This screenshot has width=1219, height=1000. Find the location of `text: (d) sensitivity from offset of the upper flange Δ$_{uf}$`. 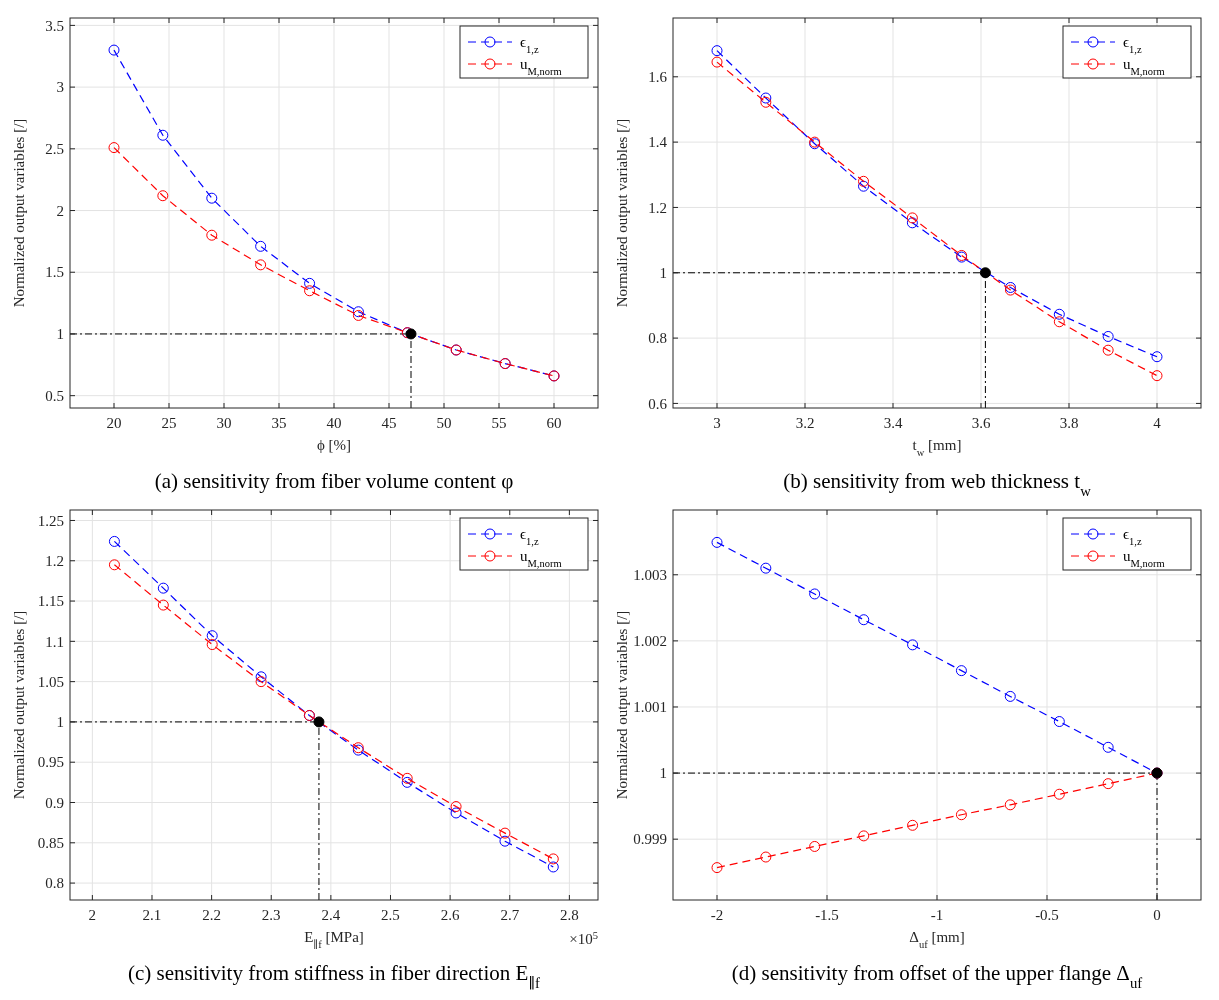

text: (d) sensitivity from offset of the upper flange Δ$_{uf}$ is located at coordinates (937, 976).